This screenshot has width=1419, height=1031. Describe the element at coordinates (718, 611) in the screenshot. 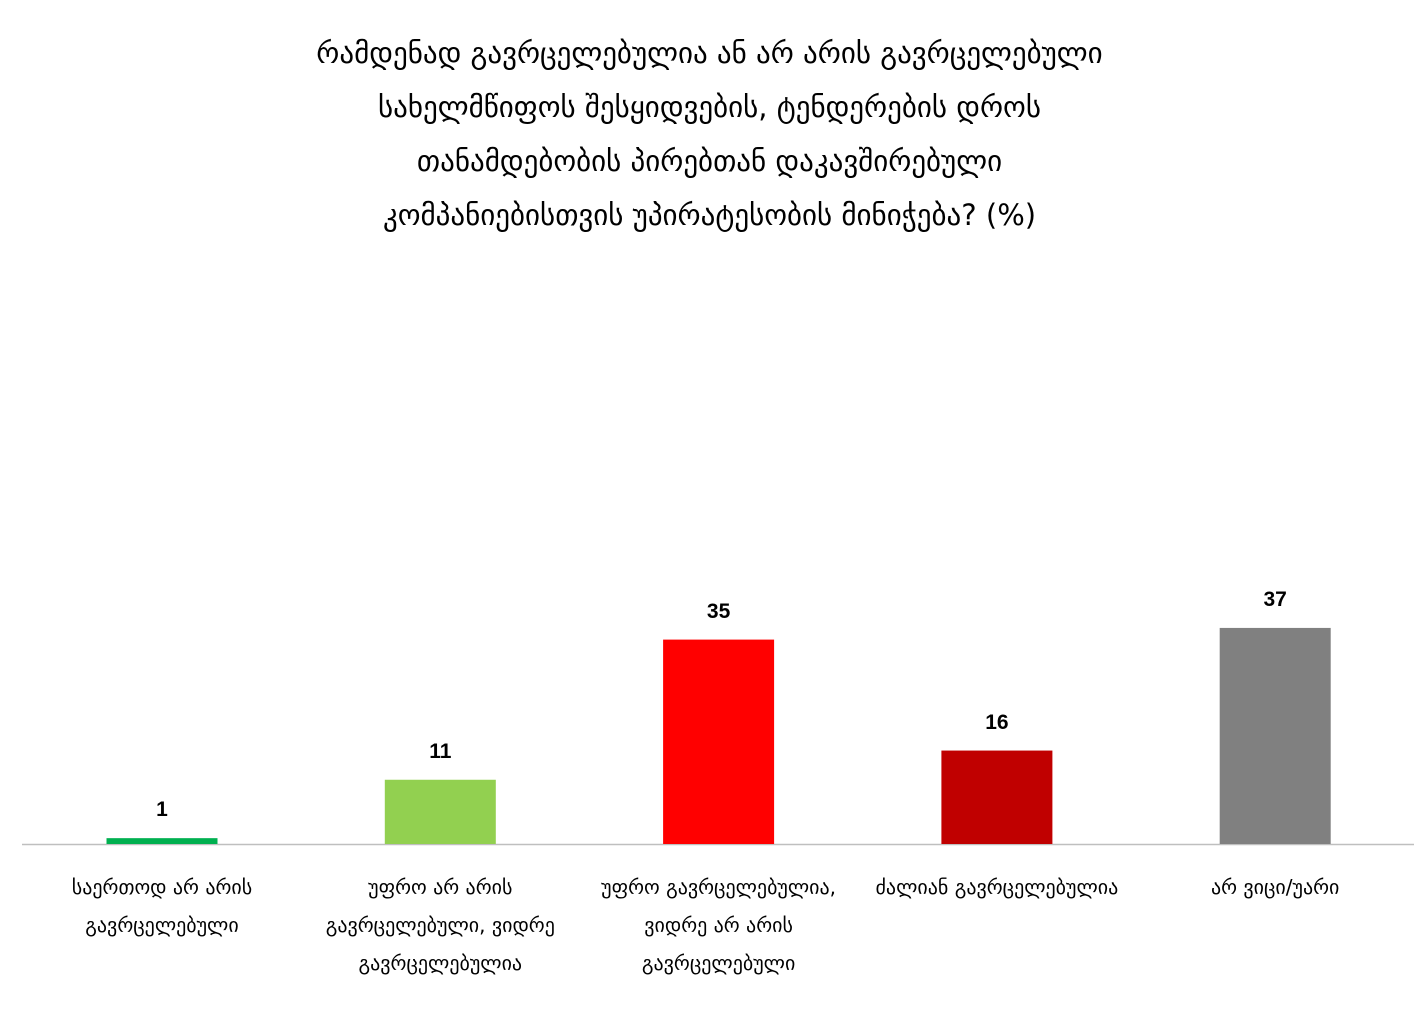

I see `value-label: 35` at that location.